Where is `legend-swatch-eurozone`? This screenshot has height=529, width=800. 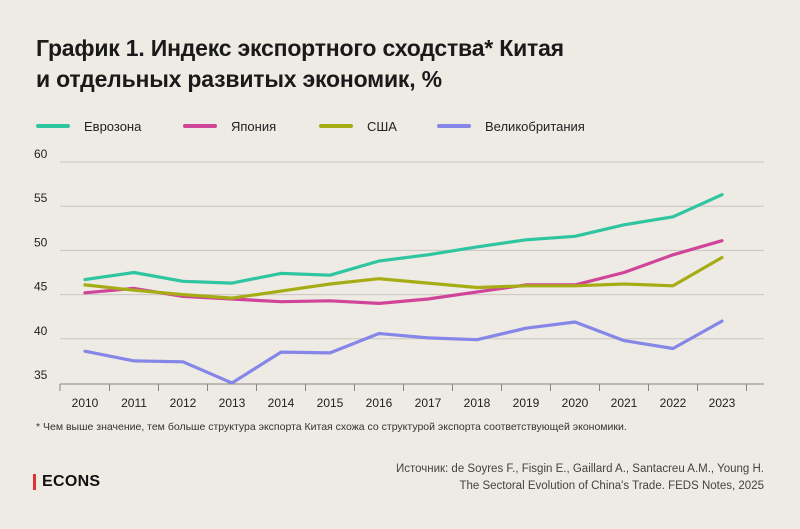 legend-swatch-eurozone is located at coordinates (53, 126).